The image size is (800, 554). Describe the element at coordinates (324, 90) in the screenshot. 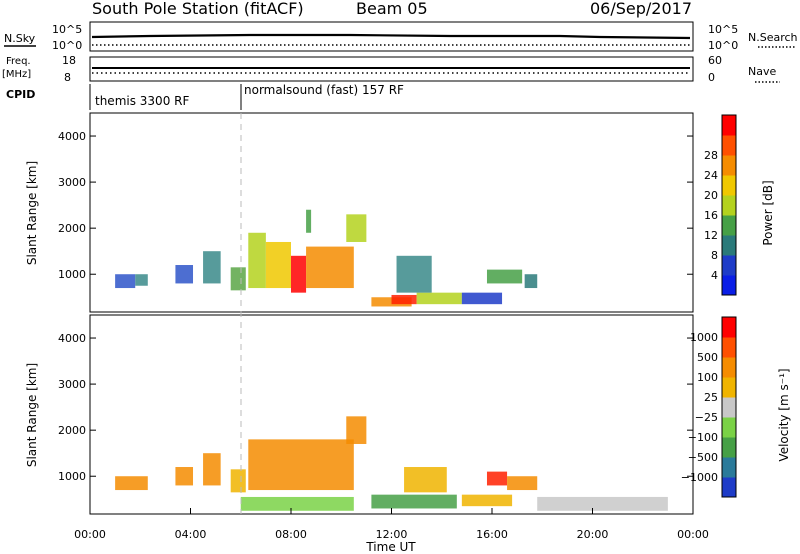

I see `cpid-segment-2: normalsound (fast) 157 RF` at that location.